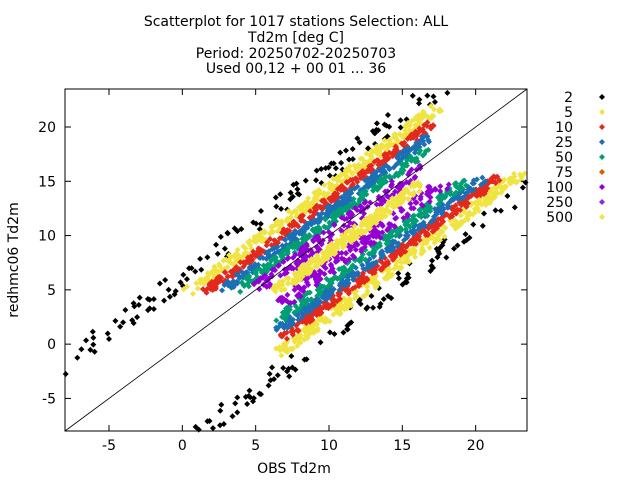 The width and height of the screenshot is (640, 480). I want to click on legend-item-25: 25, so click(580, 143).